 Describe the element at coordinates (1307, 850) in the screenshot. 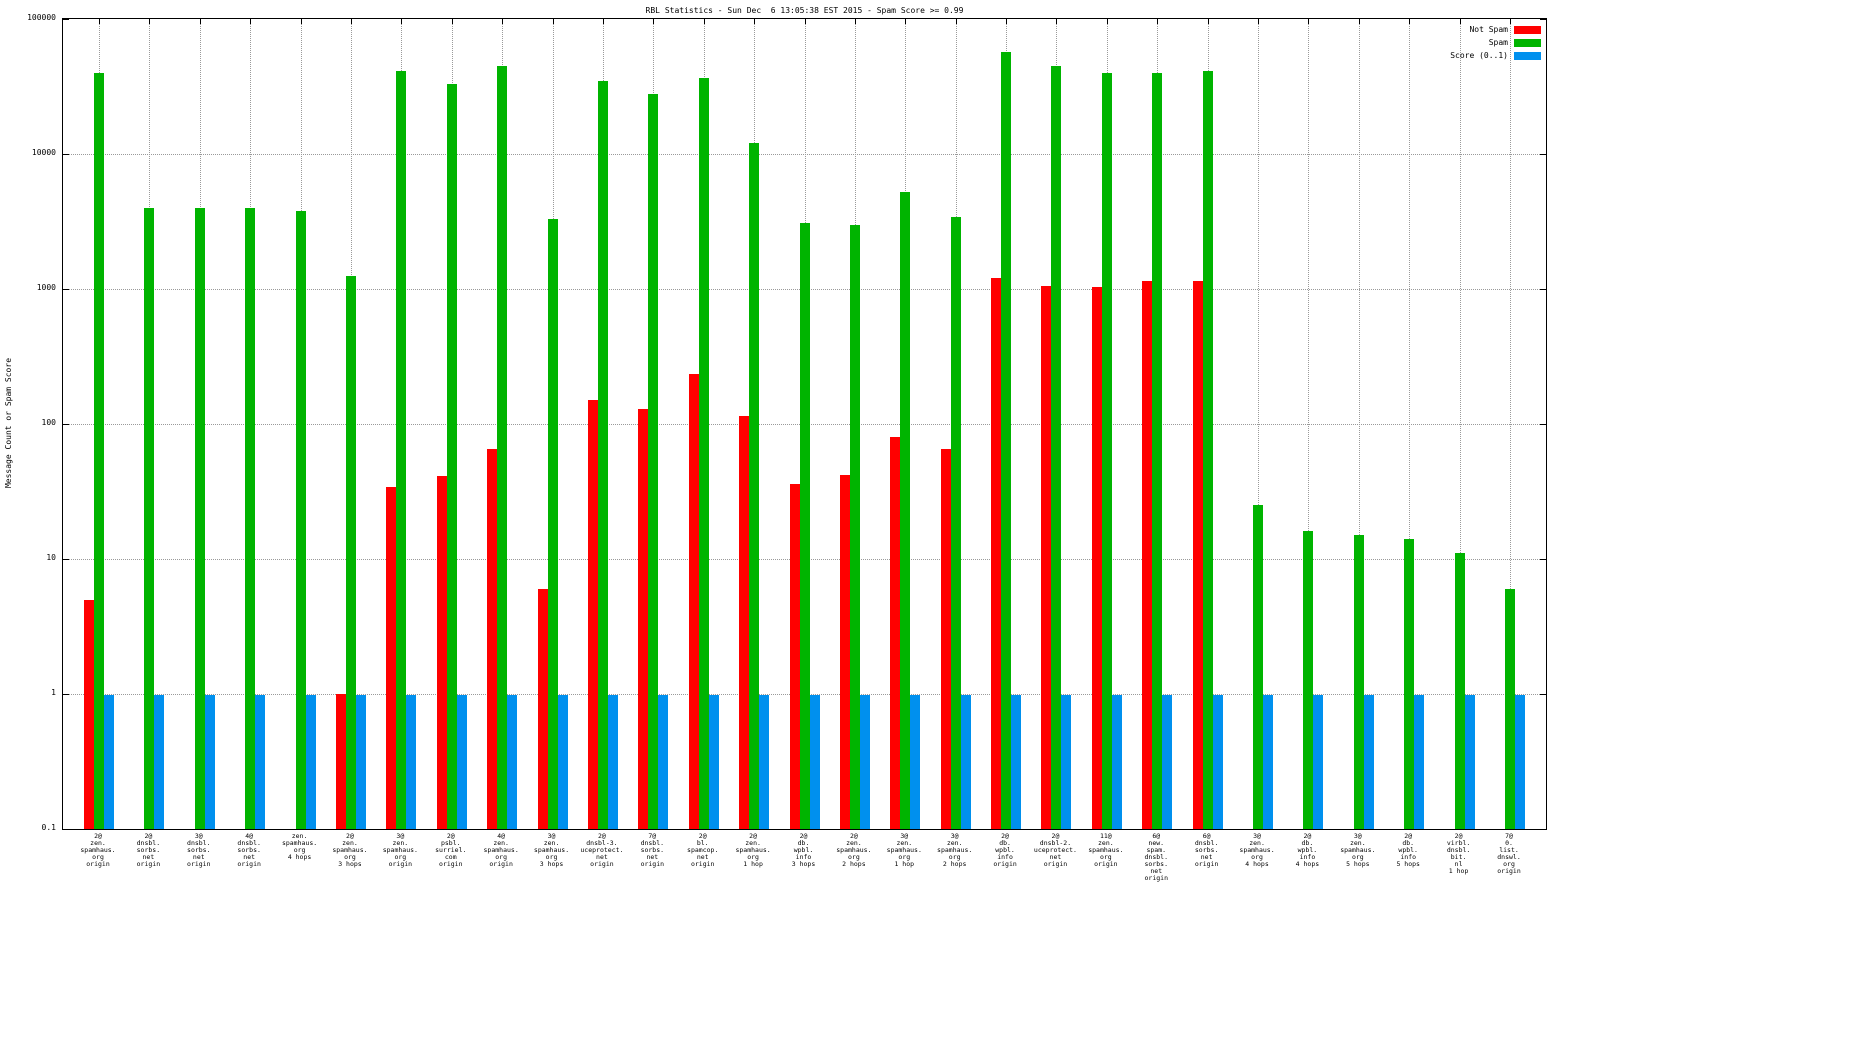

I see `x-category-label: 2@ db. wpbl. info 4 hops` at that location.